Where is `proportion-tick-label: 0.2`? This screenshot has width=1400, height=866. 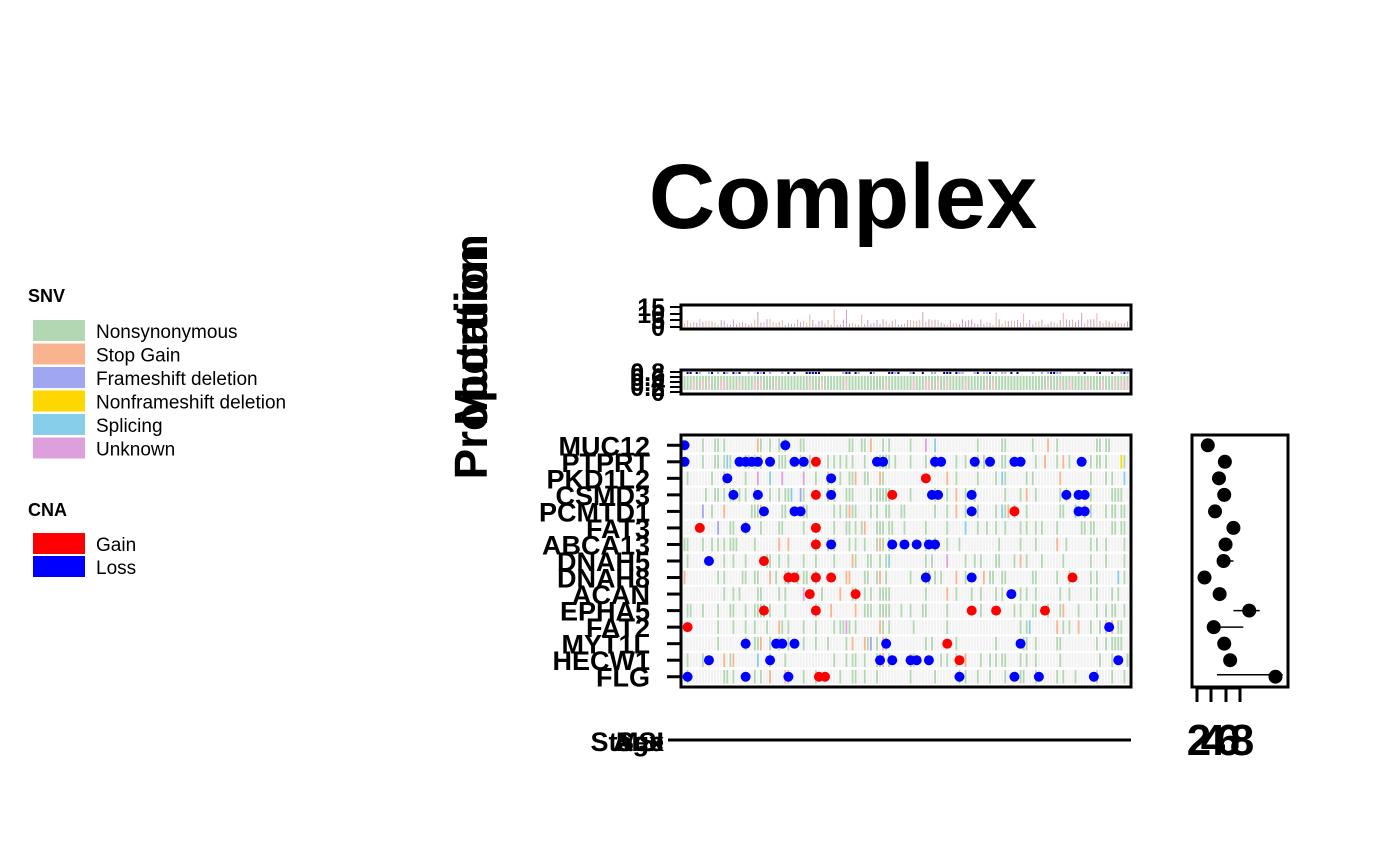
proportion-tick-label: 0.2 is located at coordinates (647, 388).